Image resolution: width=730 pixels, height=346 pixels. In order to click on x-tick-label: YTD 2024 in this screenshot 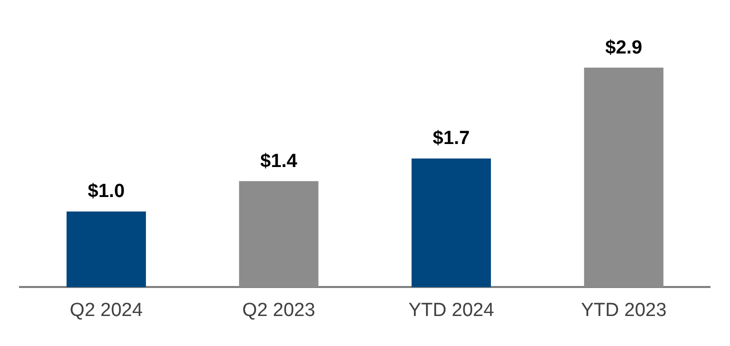, I will do `click(451, 310)`.